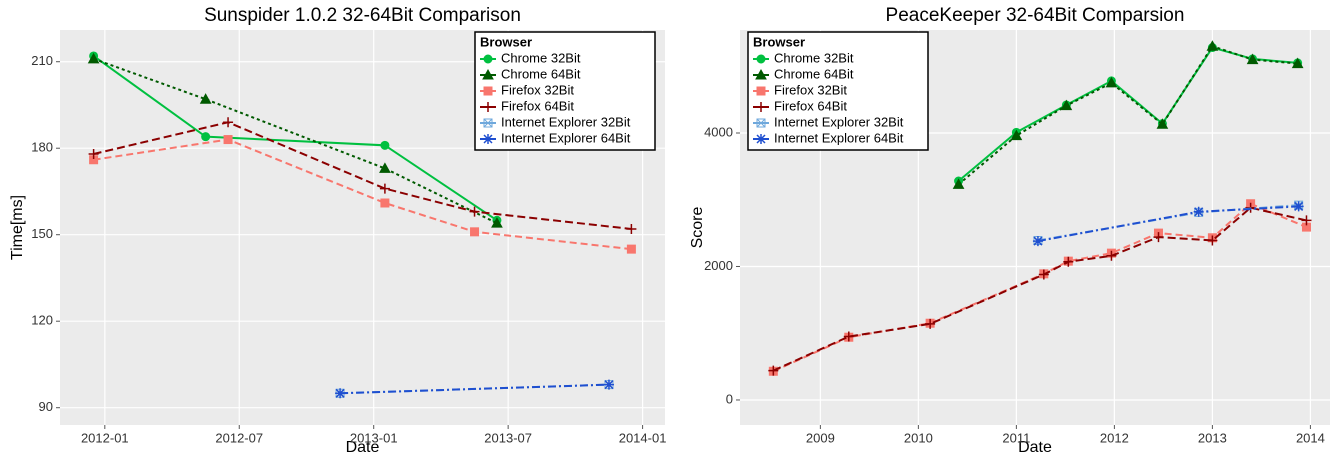 This screenshot has width=1340, height=458. What do you see at coordinates (1212, 437) in the screenshot?
I see `x-tick-label: 2013` at bounding box center [1212, 437].